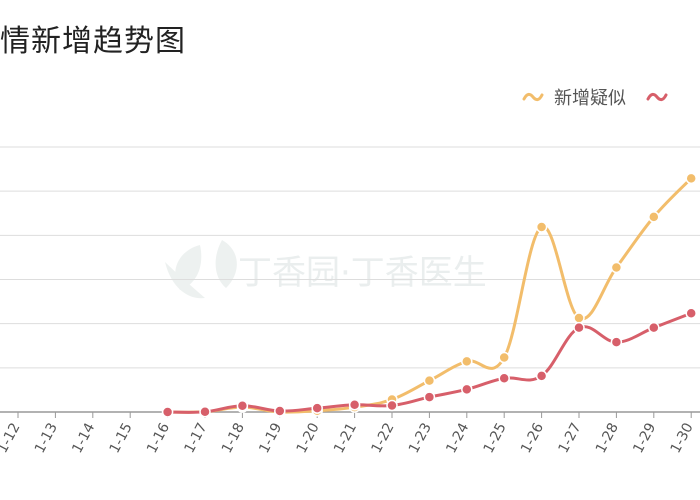 The width and height of the screenshot is (700, 500). Describe the element at coordinates (83, 438) in the screenshot. I see `x-tick-label: 1-14` at that location.